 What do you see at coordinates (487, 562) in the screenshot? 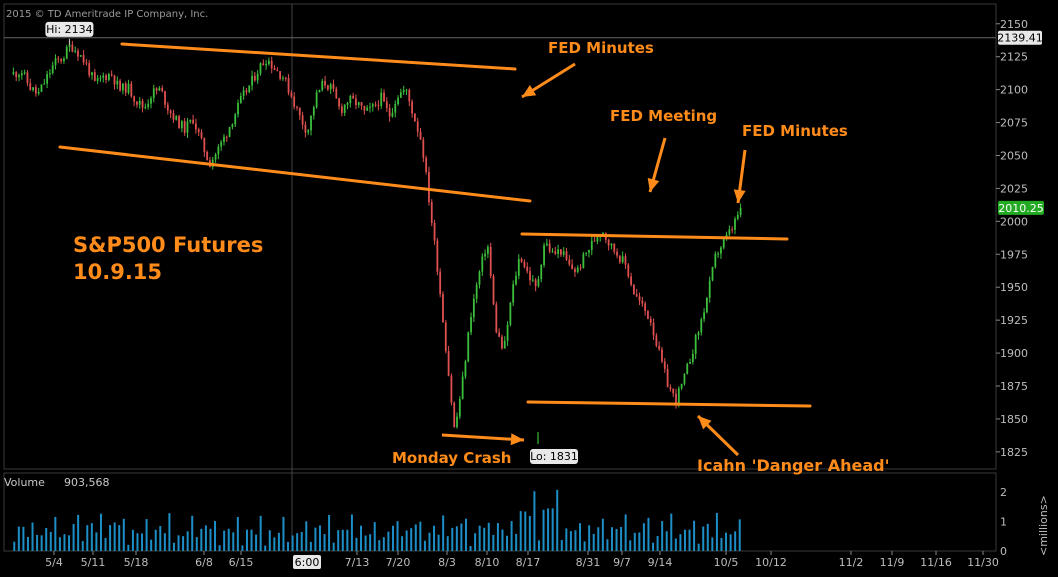
I see `date-tick-label: 8/10` at bounding box center [487, 562].